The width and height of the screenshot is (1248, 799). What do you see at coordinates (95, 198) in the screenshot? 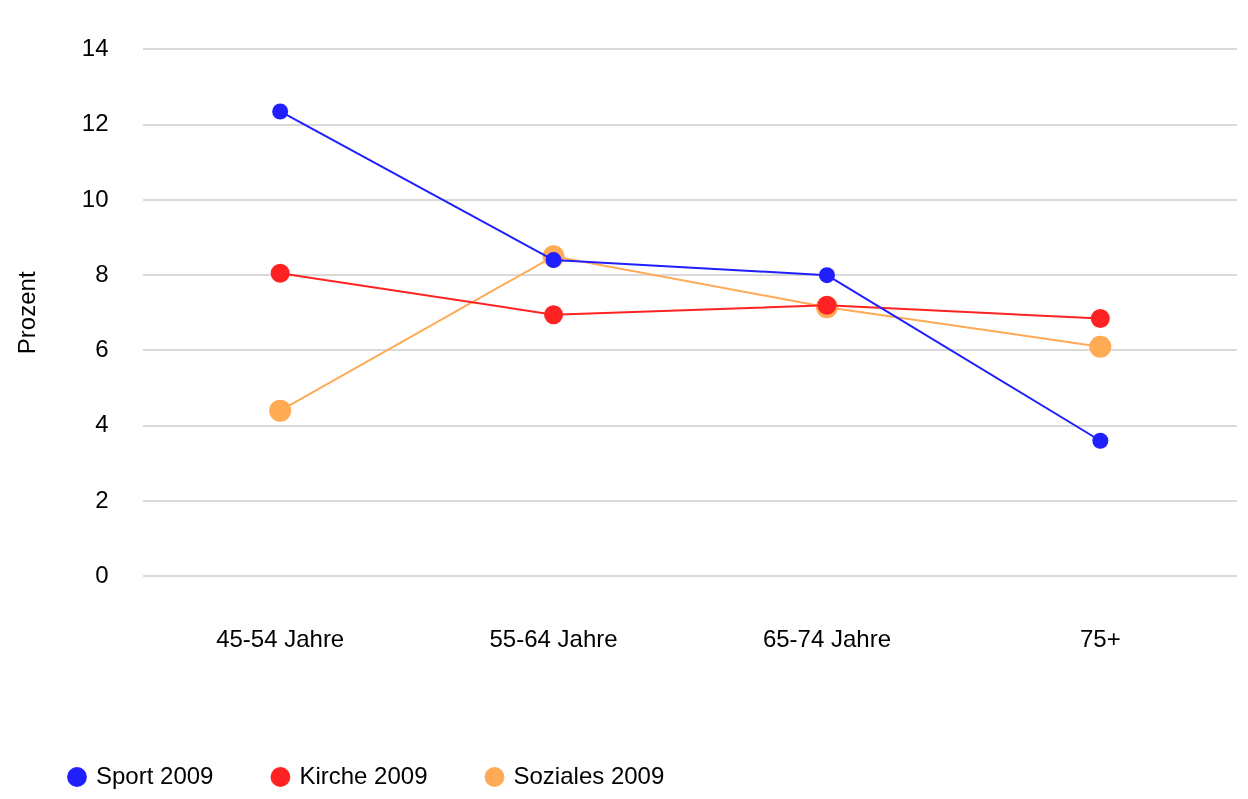
I see `y-tick-label: 10` at bounding box center [95, 198].